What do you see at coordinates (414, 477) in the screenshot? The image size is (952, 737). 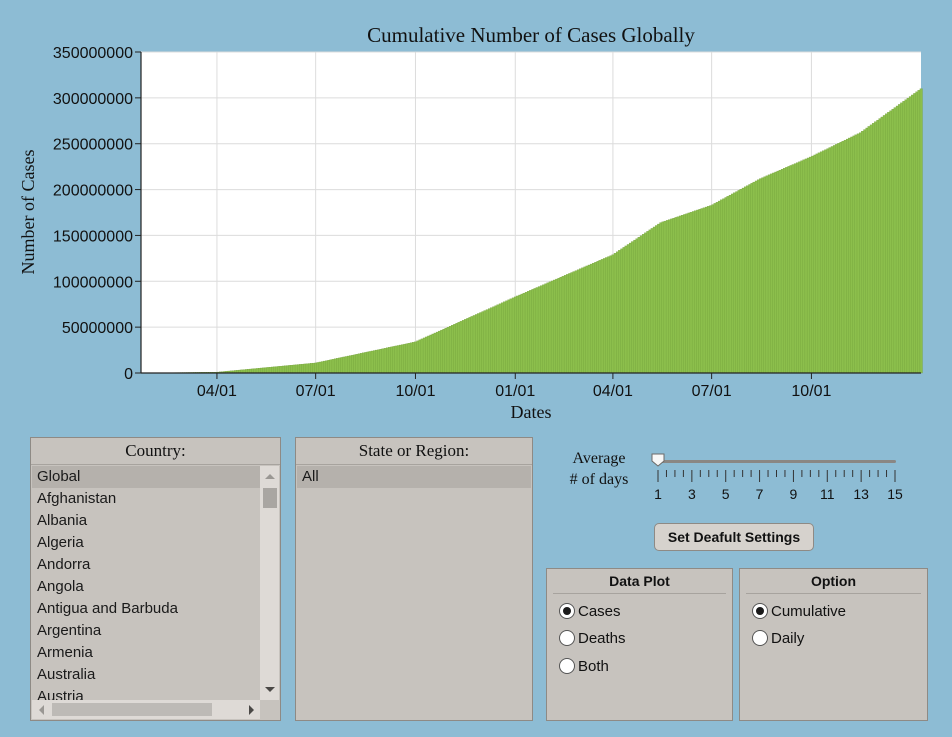 I see `state-list-item: All` at bounding box center [414, 477].